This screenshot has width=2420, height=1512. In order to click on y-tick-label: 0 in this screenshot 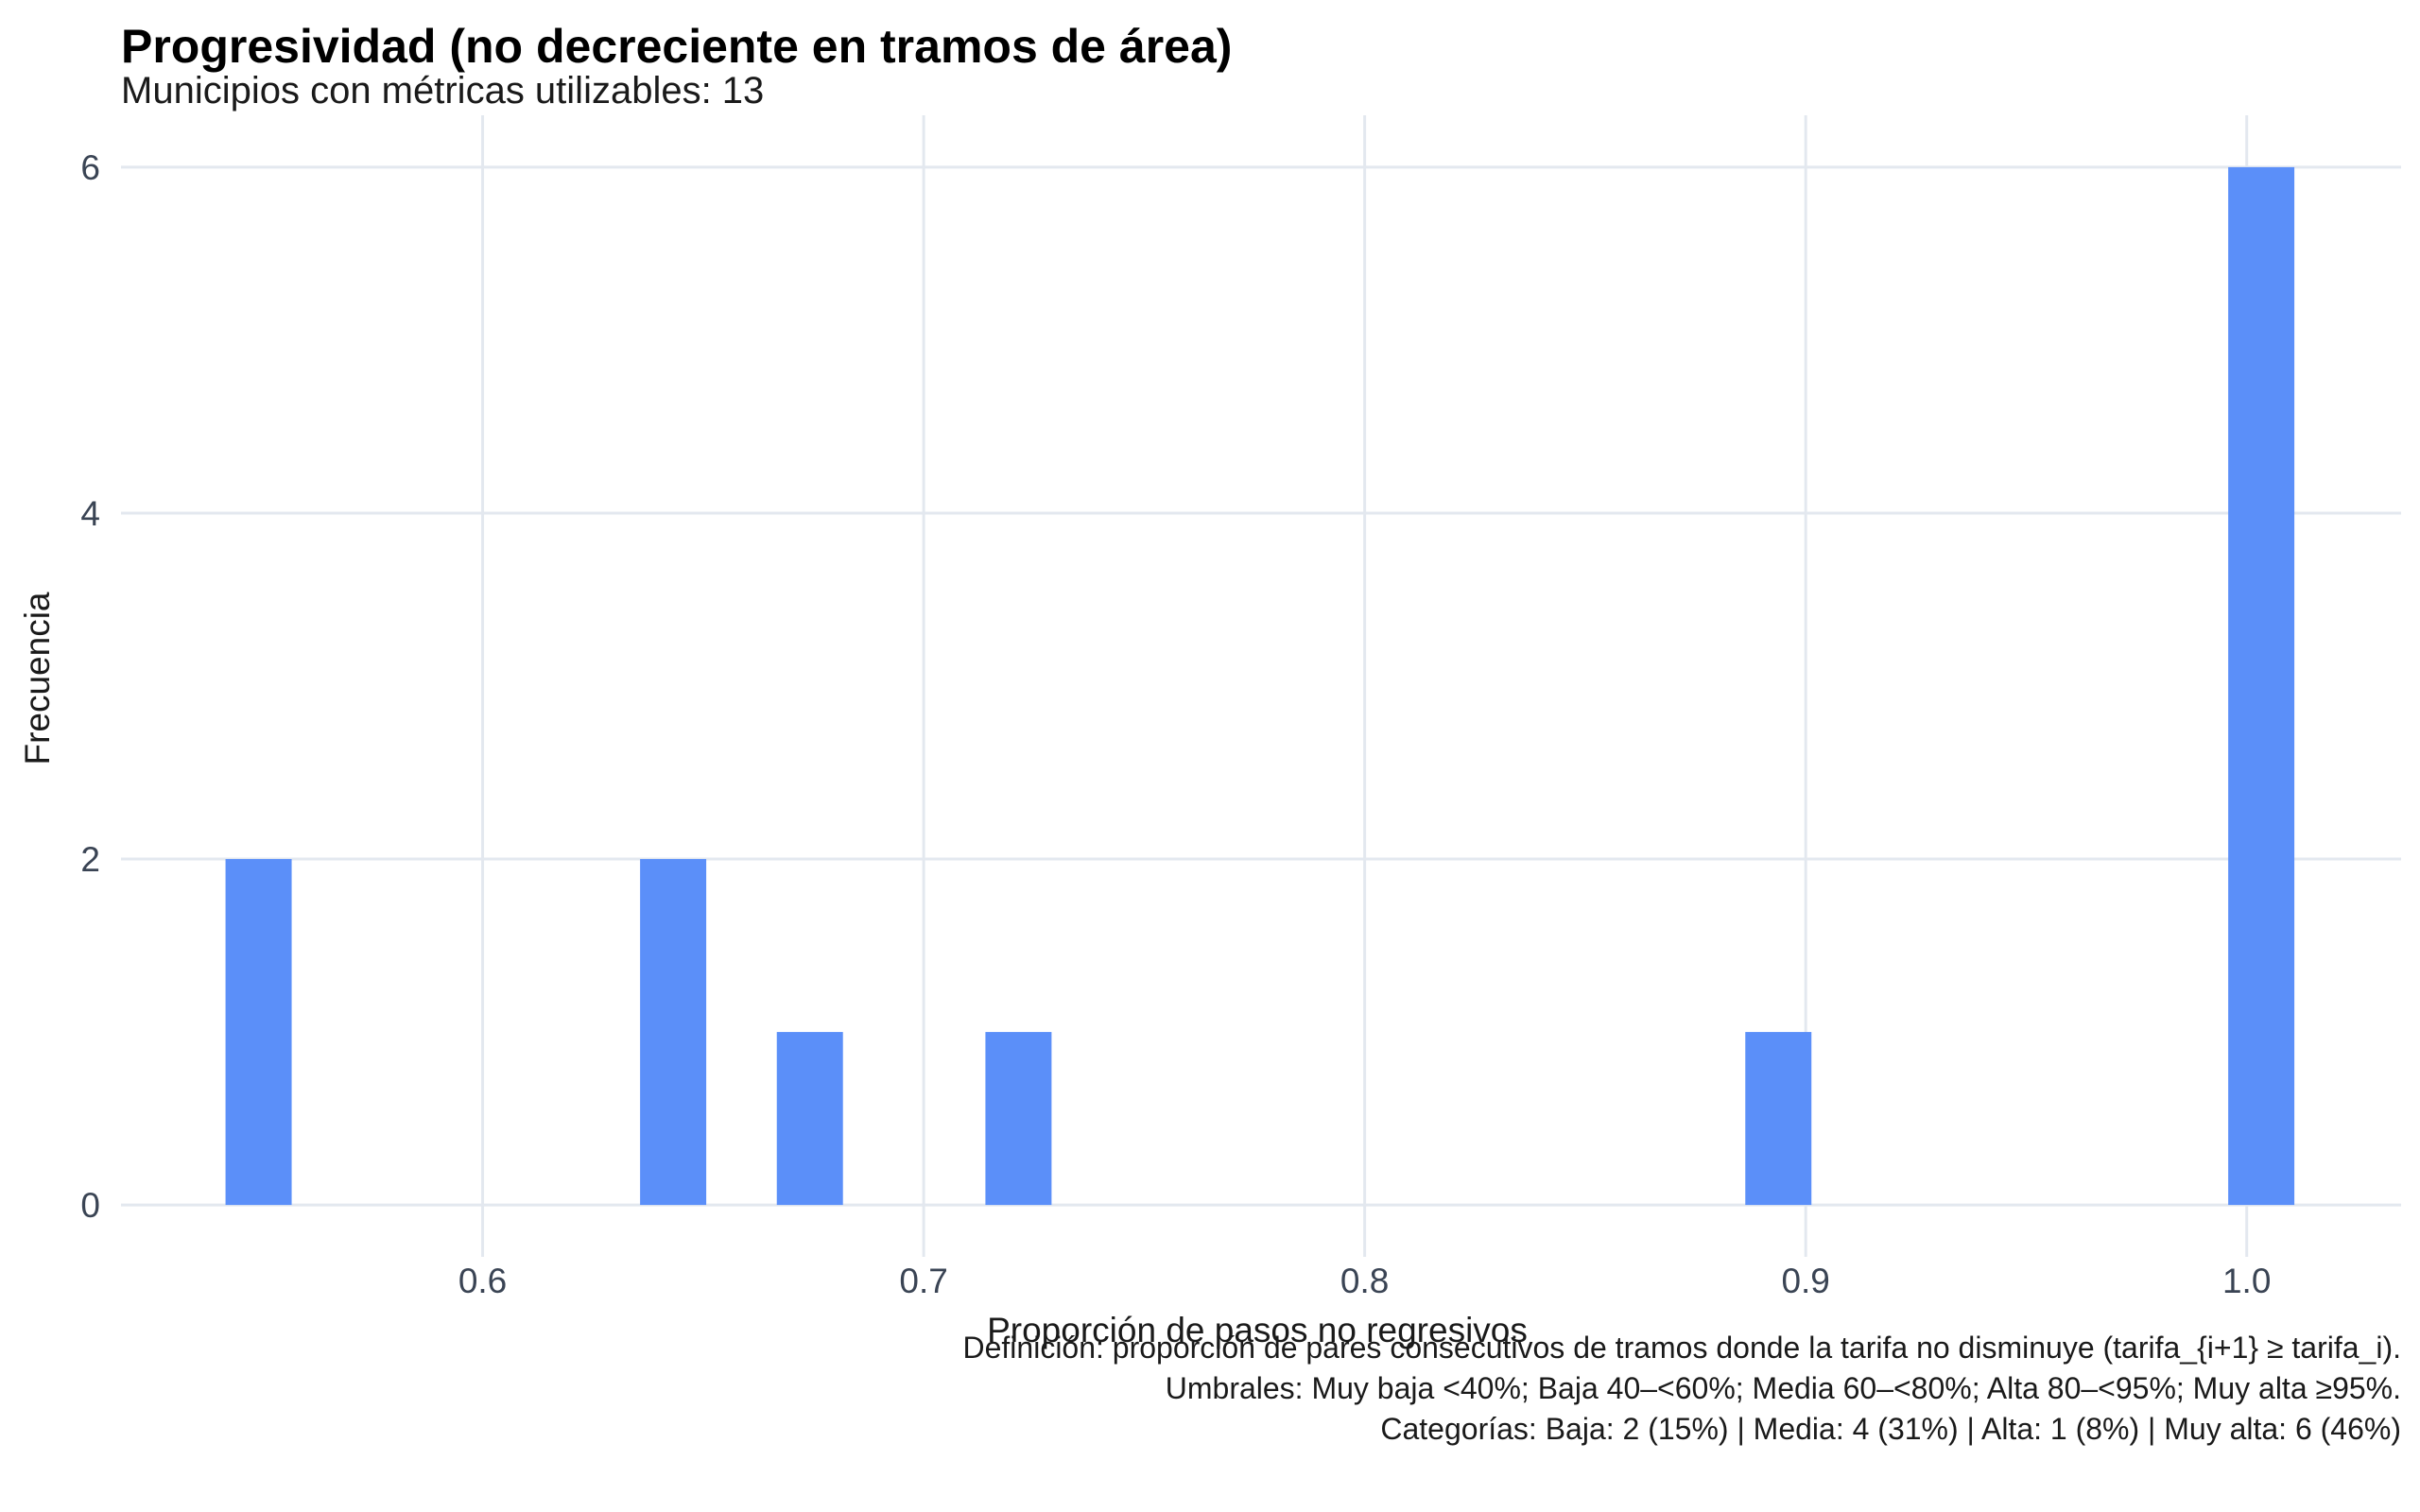, I will do `click(90, 1205)`.